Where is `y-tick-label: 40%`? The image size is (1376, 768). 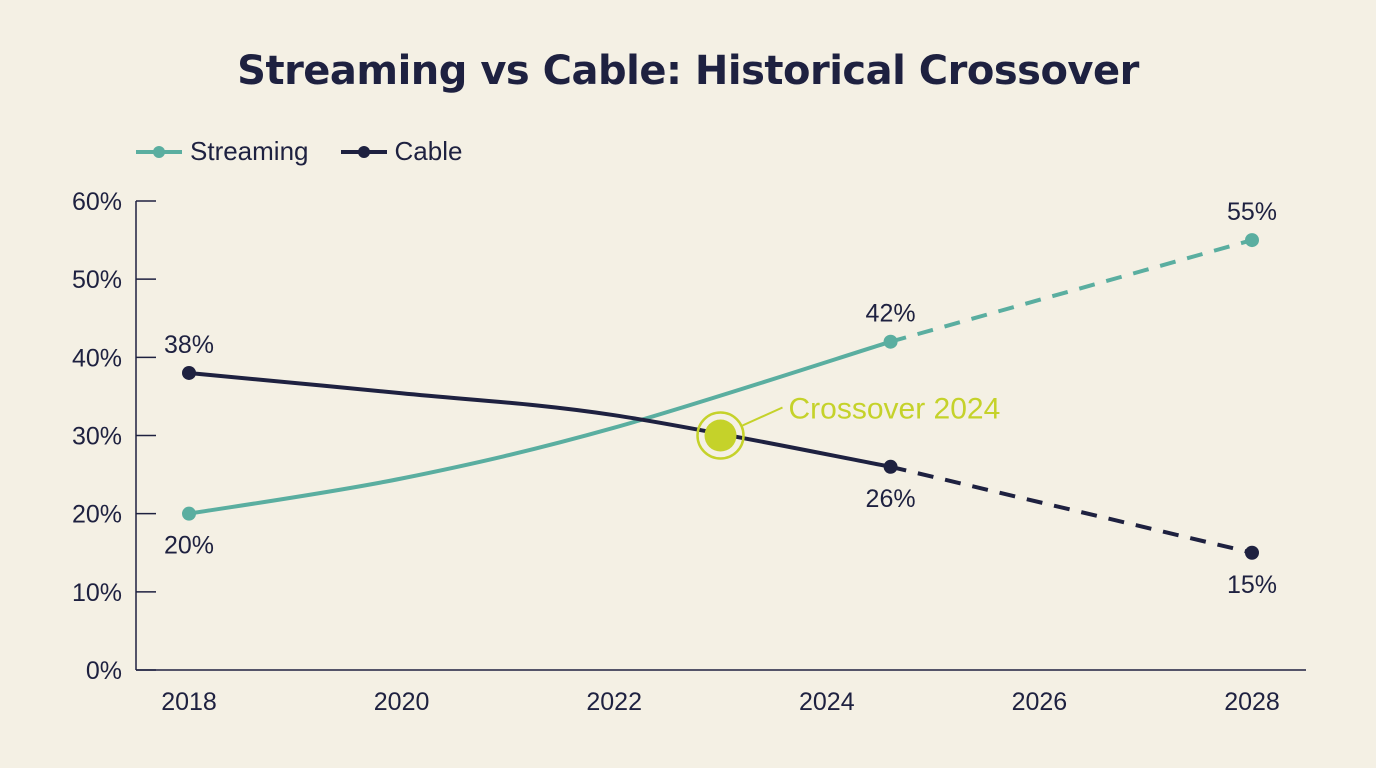 y-tick-label: 40% is located at coordinates (97, 358).